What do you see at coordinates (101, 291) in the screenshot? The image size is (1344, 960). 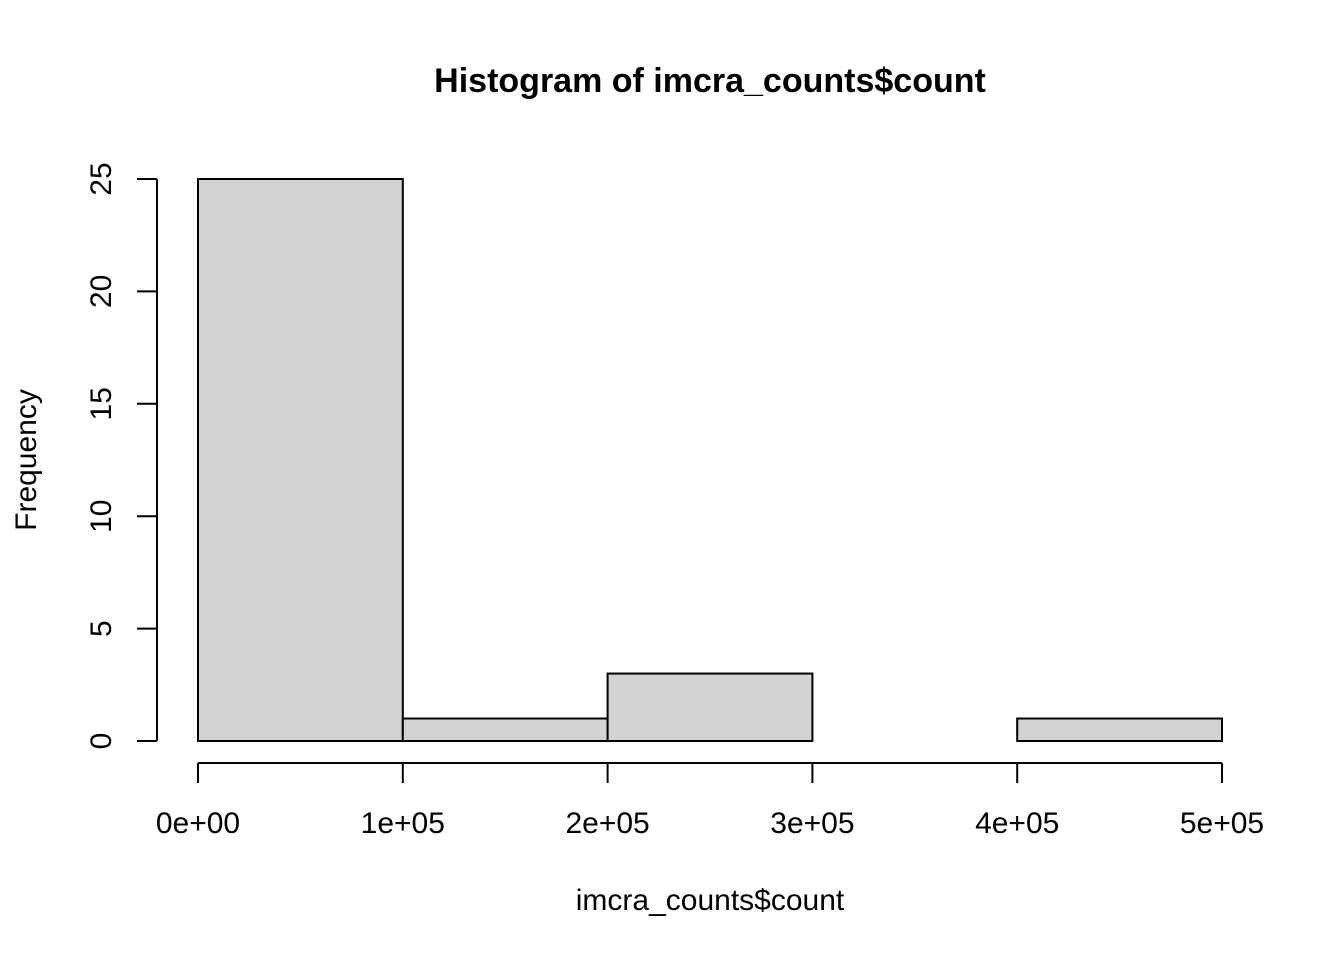 I see `y-tick-label-5: 20` at bounding box center [101, 291].